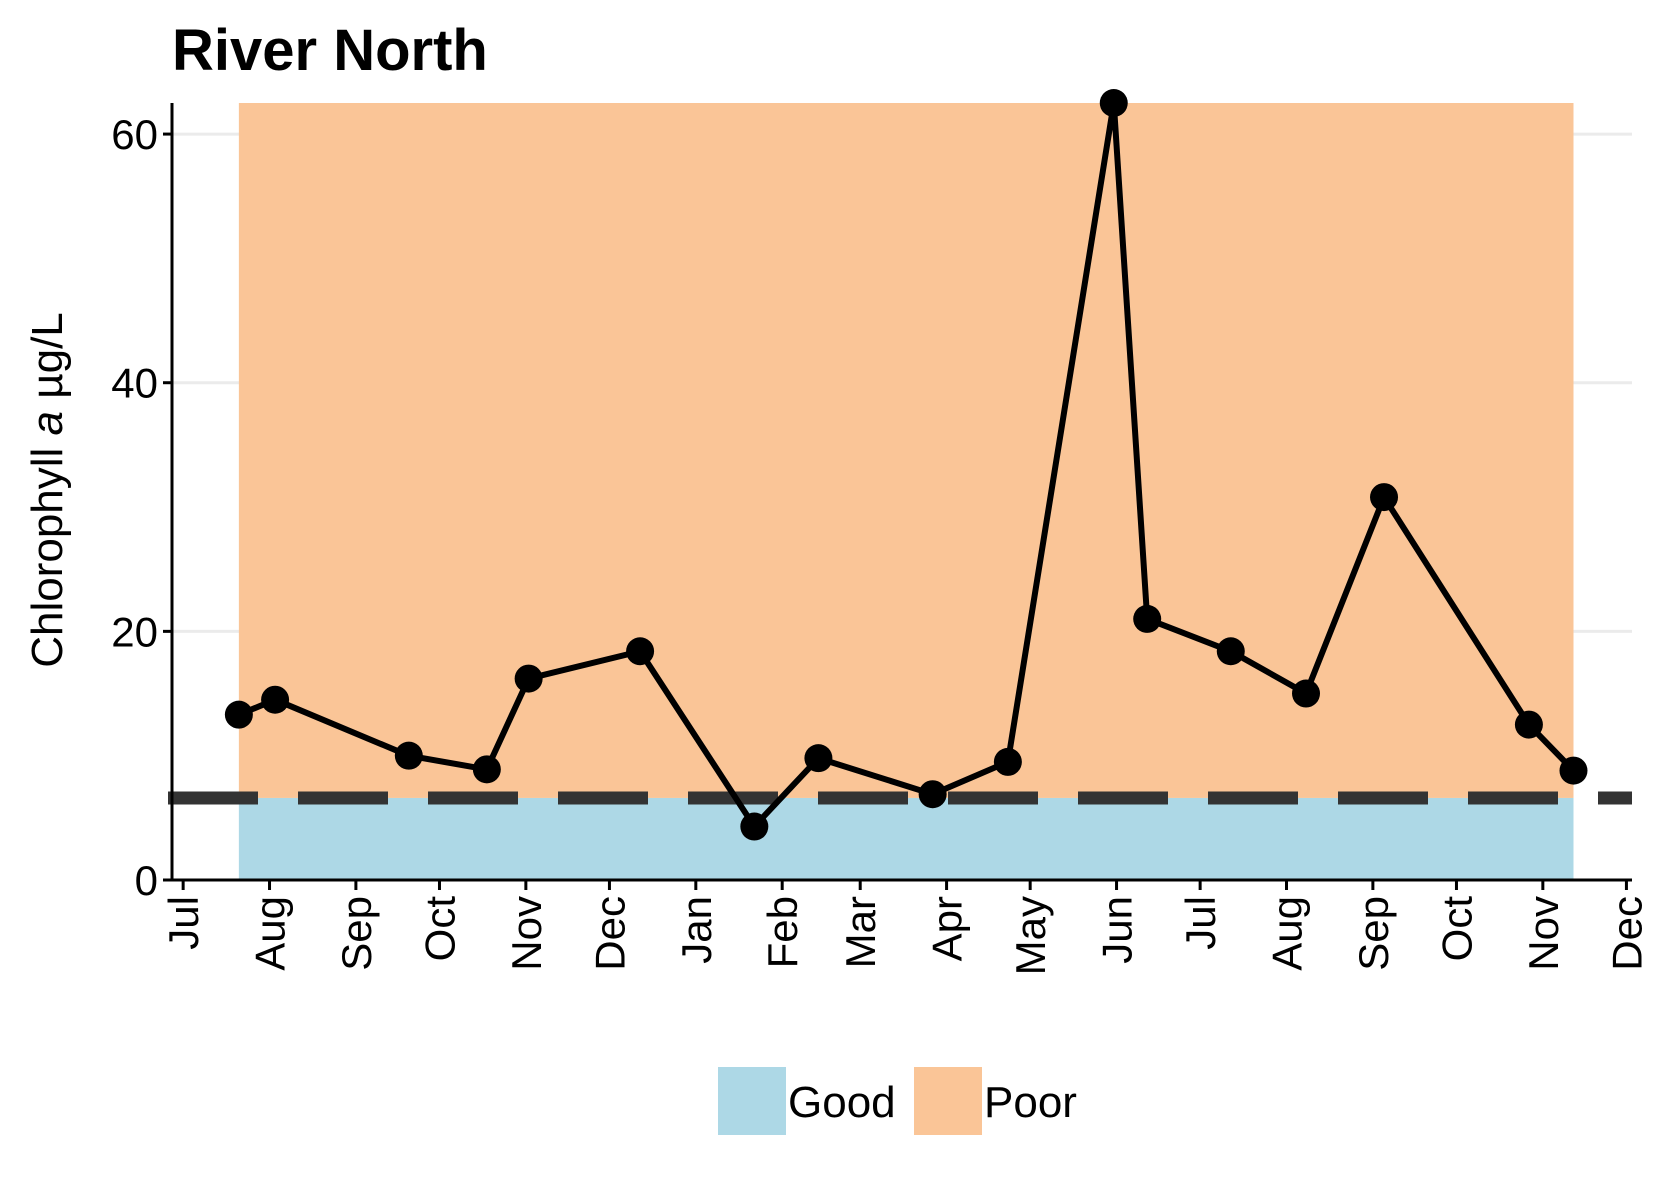 The width and height of the screenshot is (1653, 1181). What do you see at coordinates (948, 1101) in the screenshot?
I see `legend-swatch-poor` at bounding box center [948, 1101].